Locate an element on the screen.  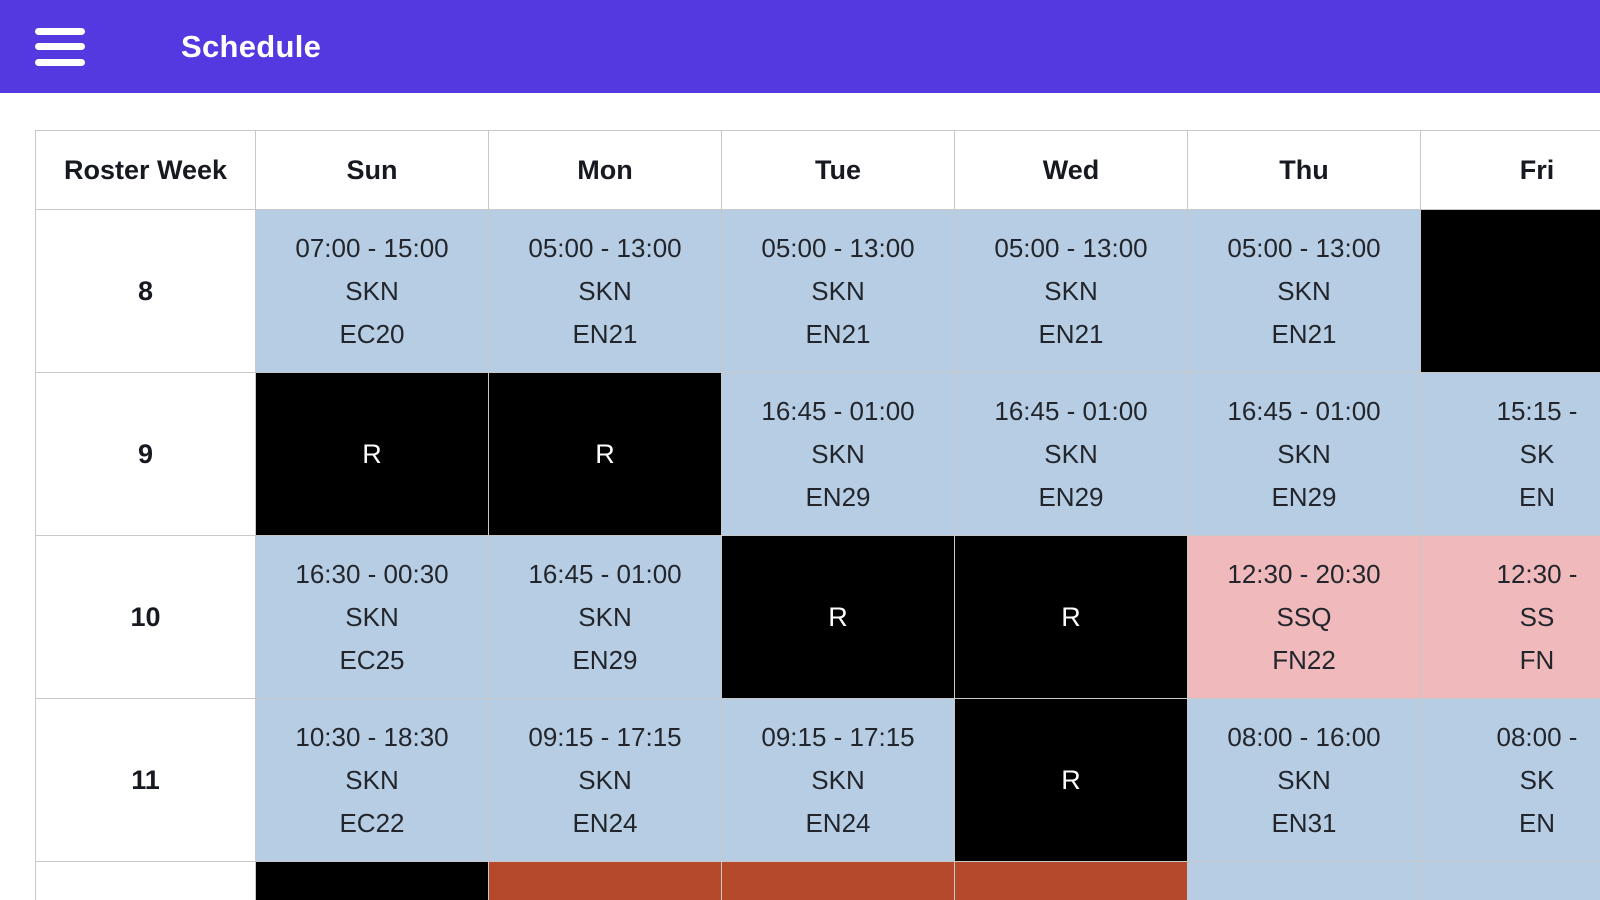
shift-time: 08:00 - is located at coordinates (1537, 736).